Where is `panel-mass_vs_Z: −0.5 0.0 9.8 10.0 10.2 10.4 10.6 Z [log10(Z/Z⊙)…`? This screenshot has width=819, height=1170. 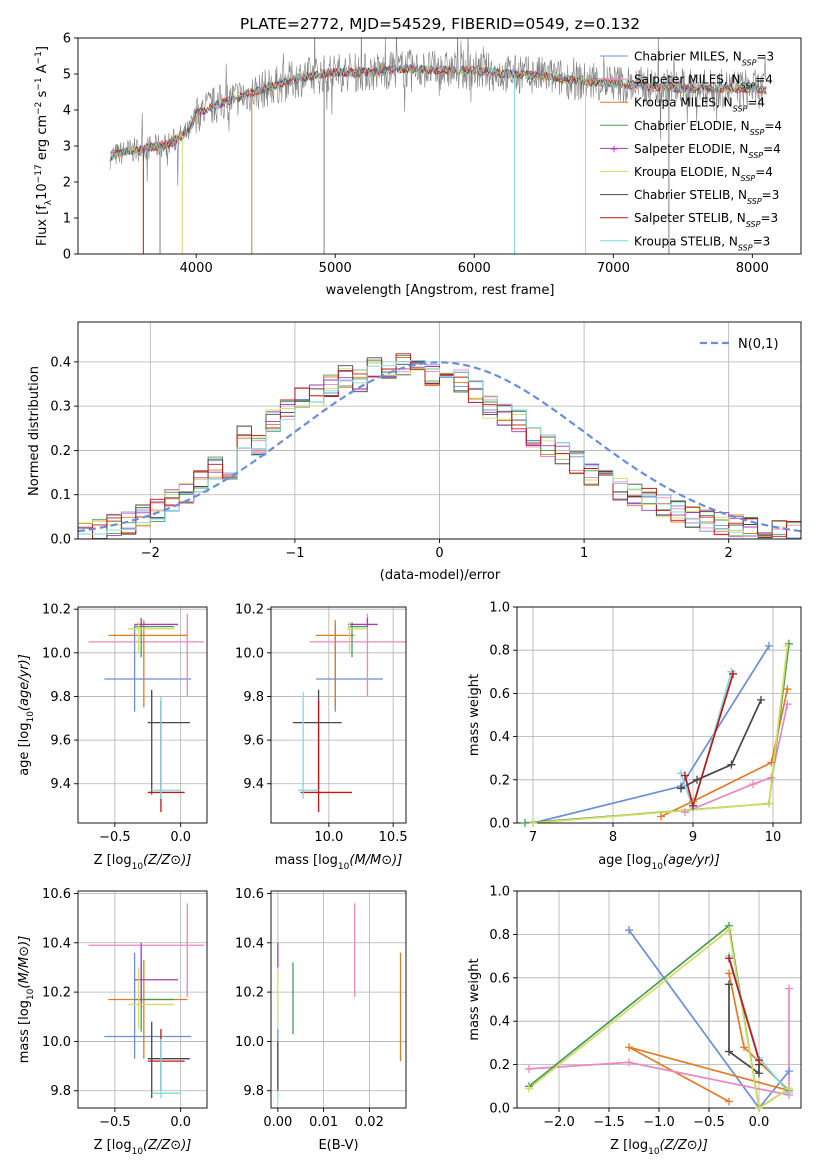
panel-mass_vs_Z: −0.5 0.0 9.8 10.0 10.2 10.4 10.6 Z [log10(Z/Z⊙)… is located at coordinates (112, 1022).